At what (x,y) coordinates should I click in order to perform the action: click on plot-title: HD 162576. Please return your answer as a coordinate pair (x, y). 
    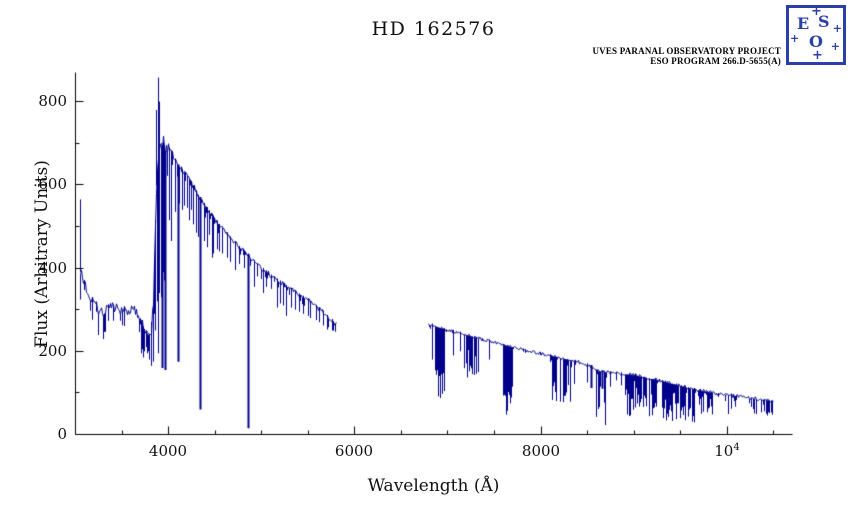
    Looking at the image, I should click on (433, 29).